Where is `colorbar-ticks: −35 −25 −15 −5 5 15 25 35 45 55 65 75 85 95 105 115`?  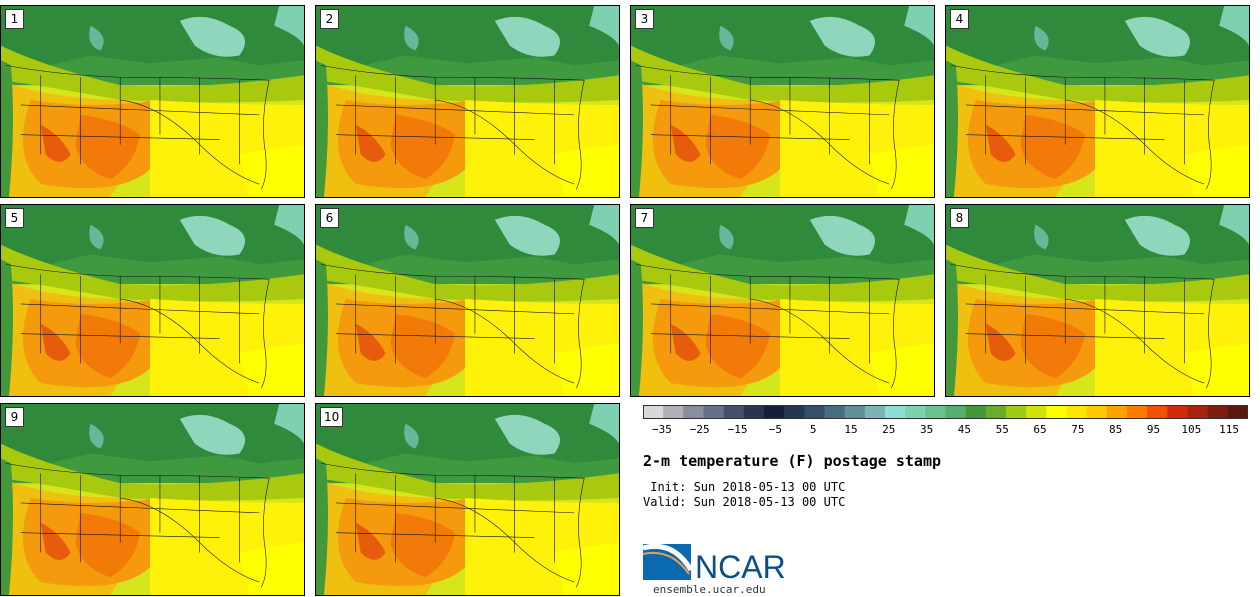
colorbar-ticks: −35 −25 −15 −5 5 15 25 35 45 55 65 75 85 95 105 115 is located at coordinates (945, 430).